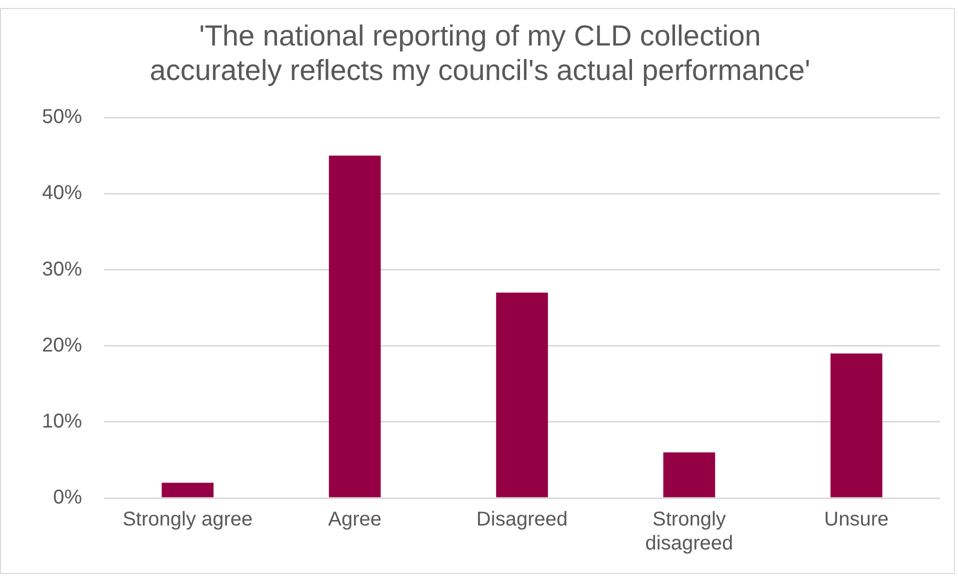  Describe the element at coordinates (355, 519) in the screenshot. I see `x-tick-label: Agree` at that location.